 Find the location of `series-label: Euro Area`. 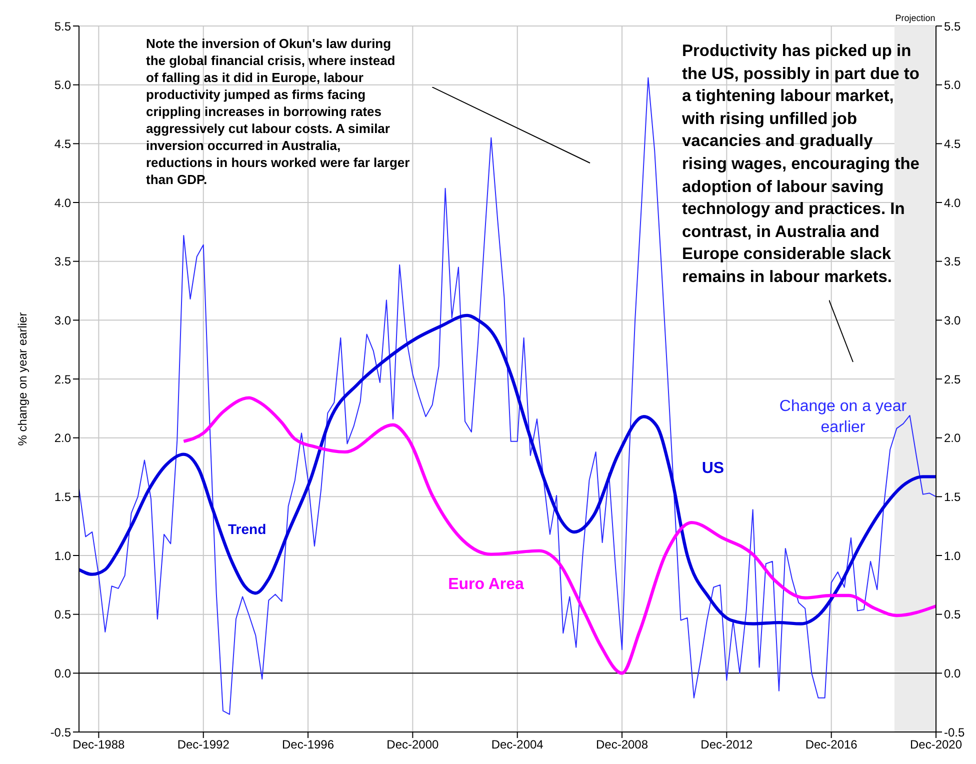

series-label: Euro Area is located at coordinates (486, 585).